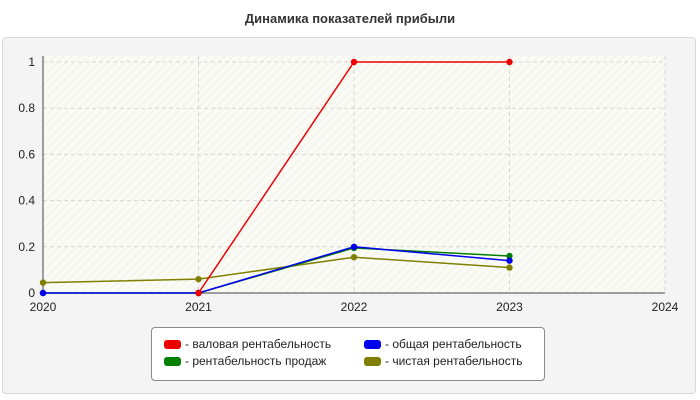  I want to click on series-line, so click(276, 270).